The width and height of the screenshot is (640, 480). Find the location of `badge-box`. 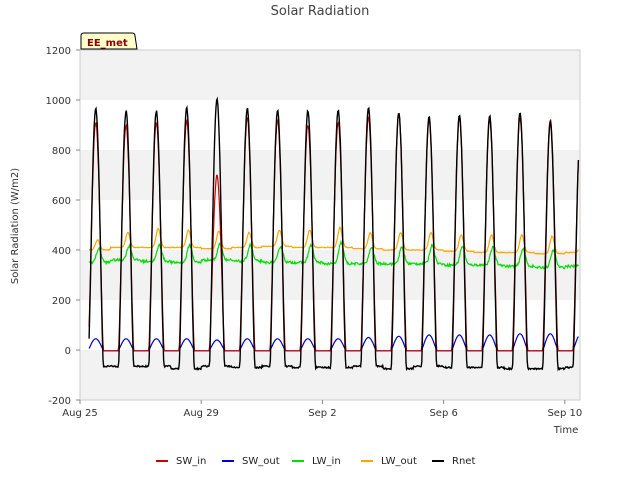

badge-box is located at coordinates (109, 41).